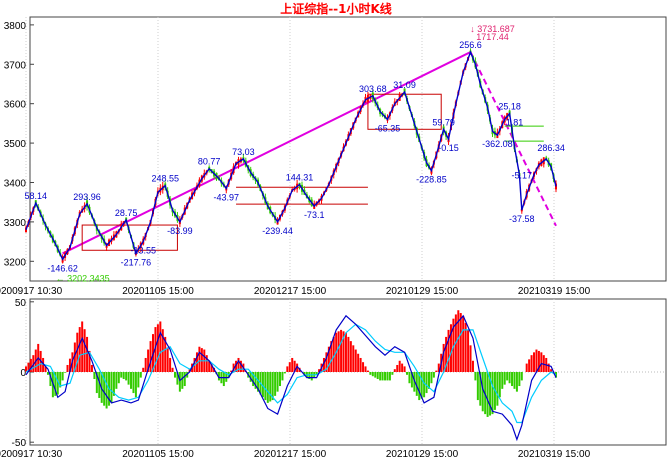  I want to click on macd-y-tick-label: 0, so click(23, 373).